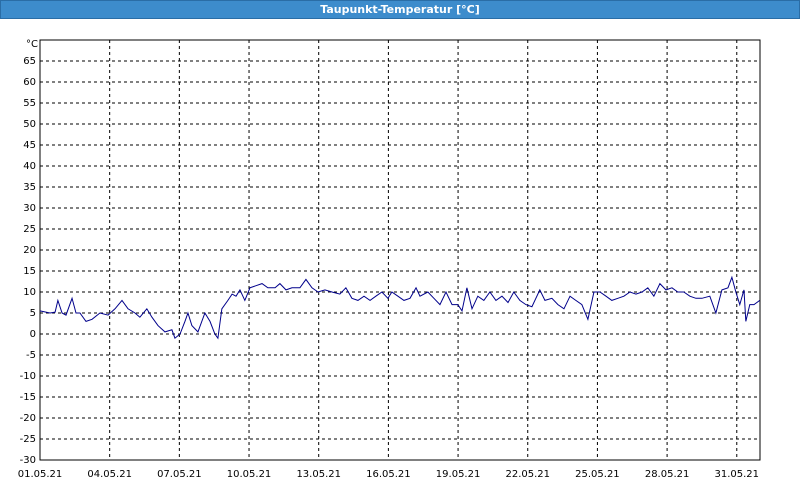 This screenshot has height=500, width=800. I want to click on y-tick-label: 65, so click(29, 61).